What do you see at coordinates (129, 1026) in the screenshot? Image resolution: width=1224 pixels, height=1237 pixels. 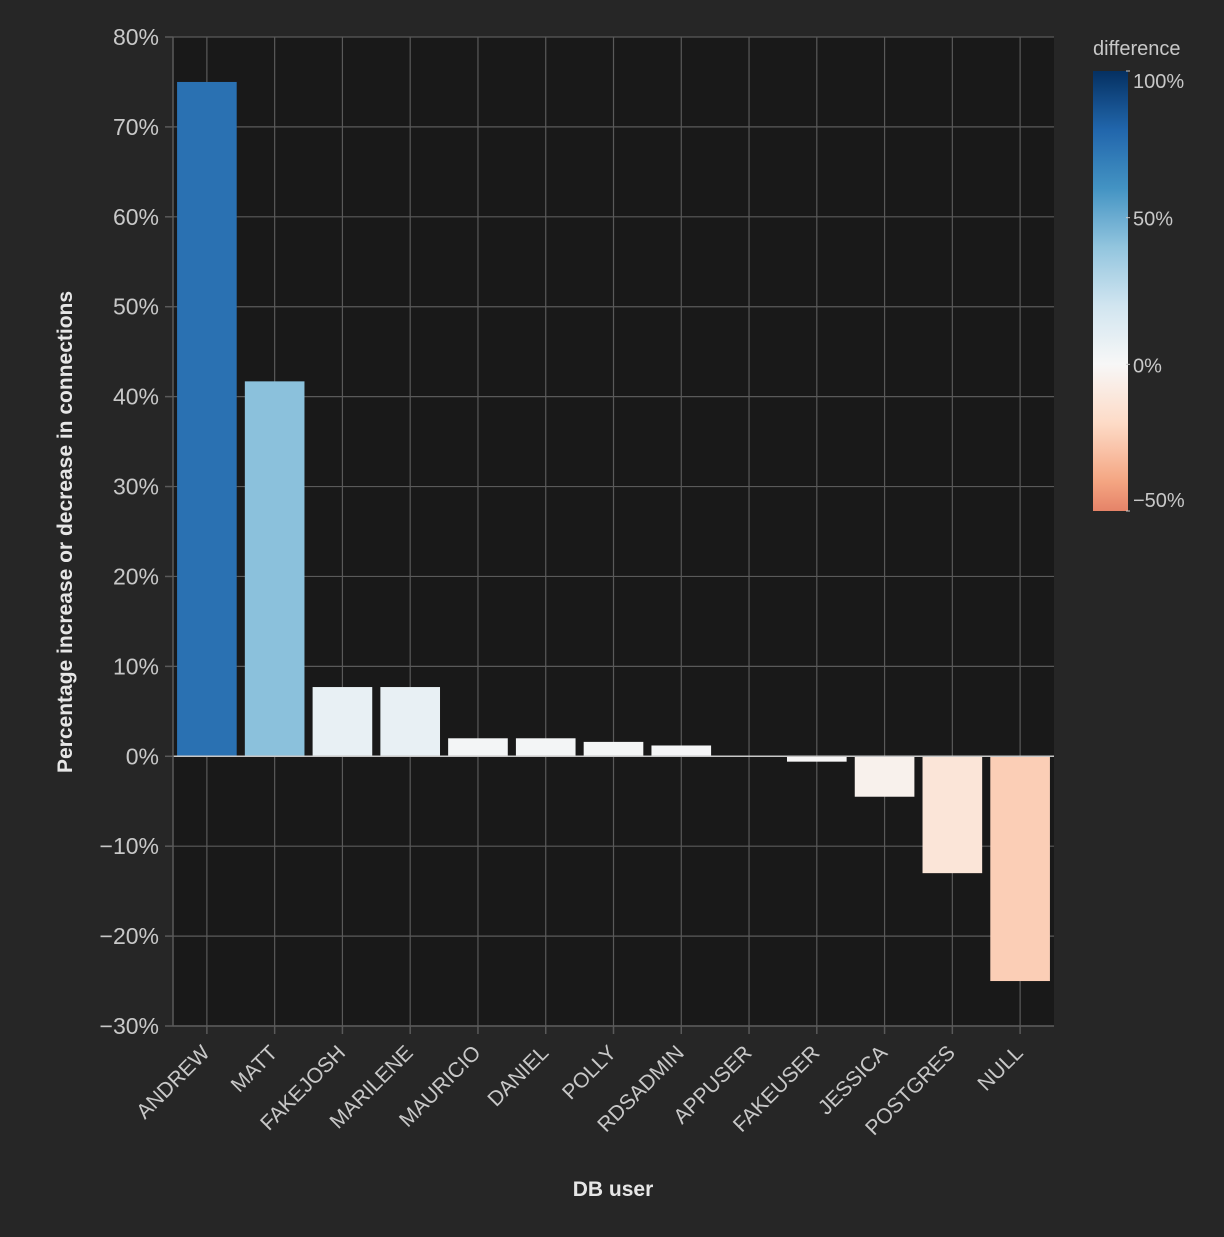 I see `y-tick-label: −30%` at bounding box center [129, 1026].